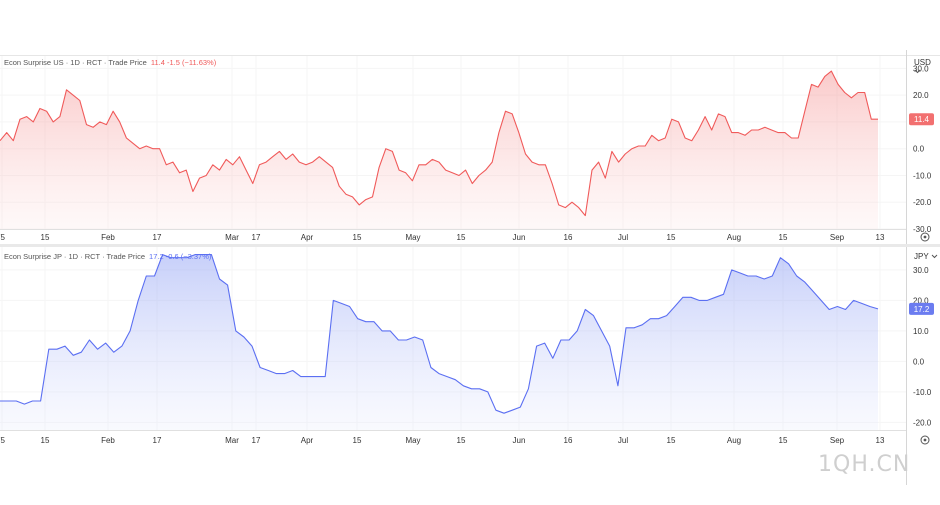 The height and width of the screenshot is (505, 940). I want to click on y-tick-label-jp-4: -10.0, so click(922, 392).